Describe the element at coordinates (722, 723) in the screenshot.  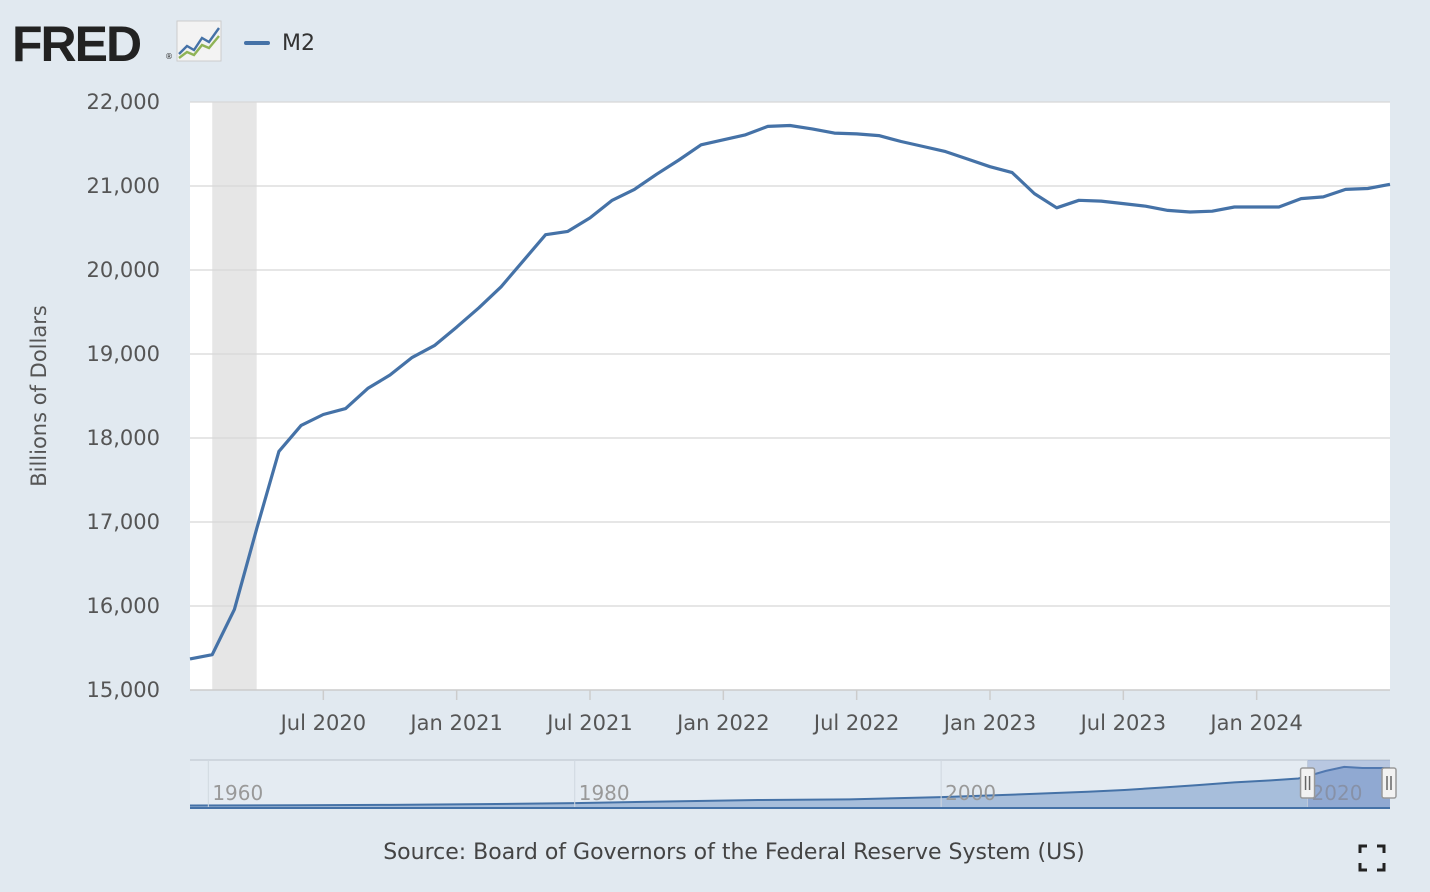
I see `x-tick-label: Jan 2022` at that location.